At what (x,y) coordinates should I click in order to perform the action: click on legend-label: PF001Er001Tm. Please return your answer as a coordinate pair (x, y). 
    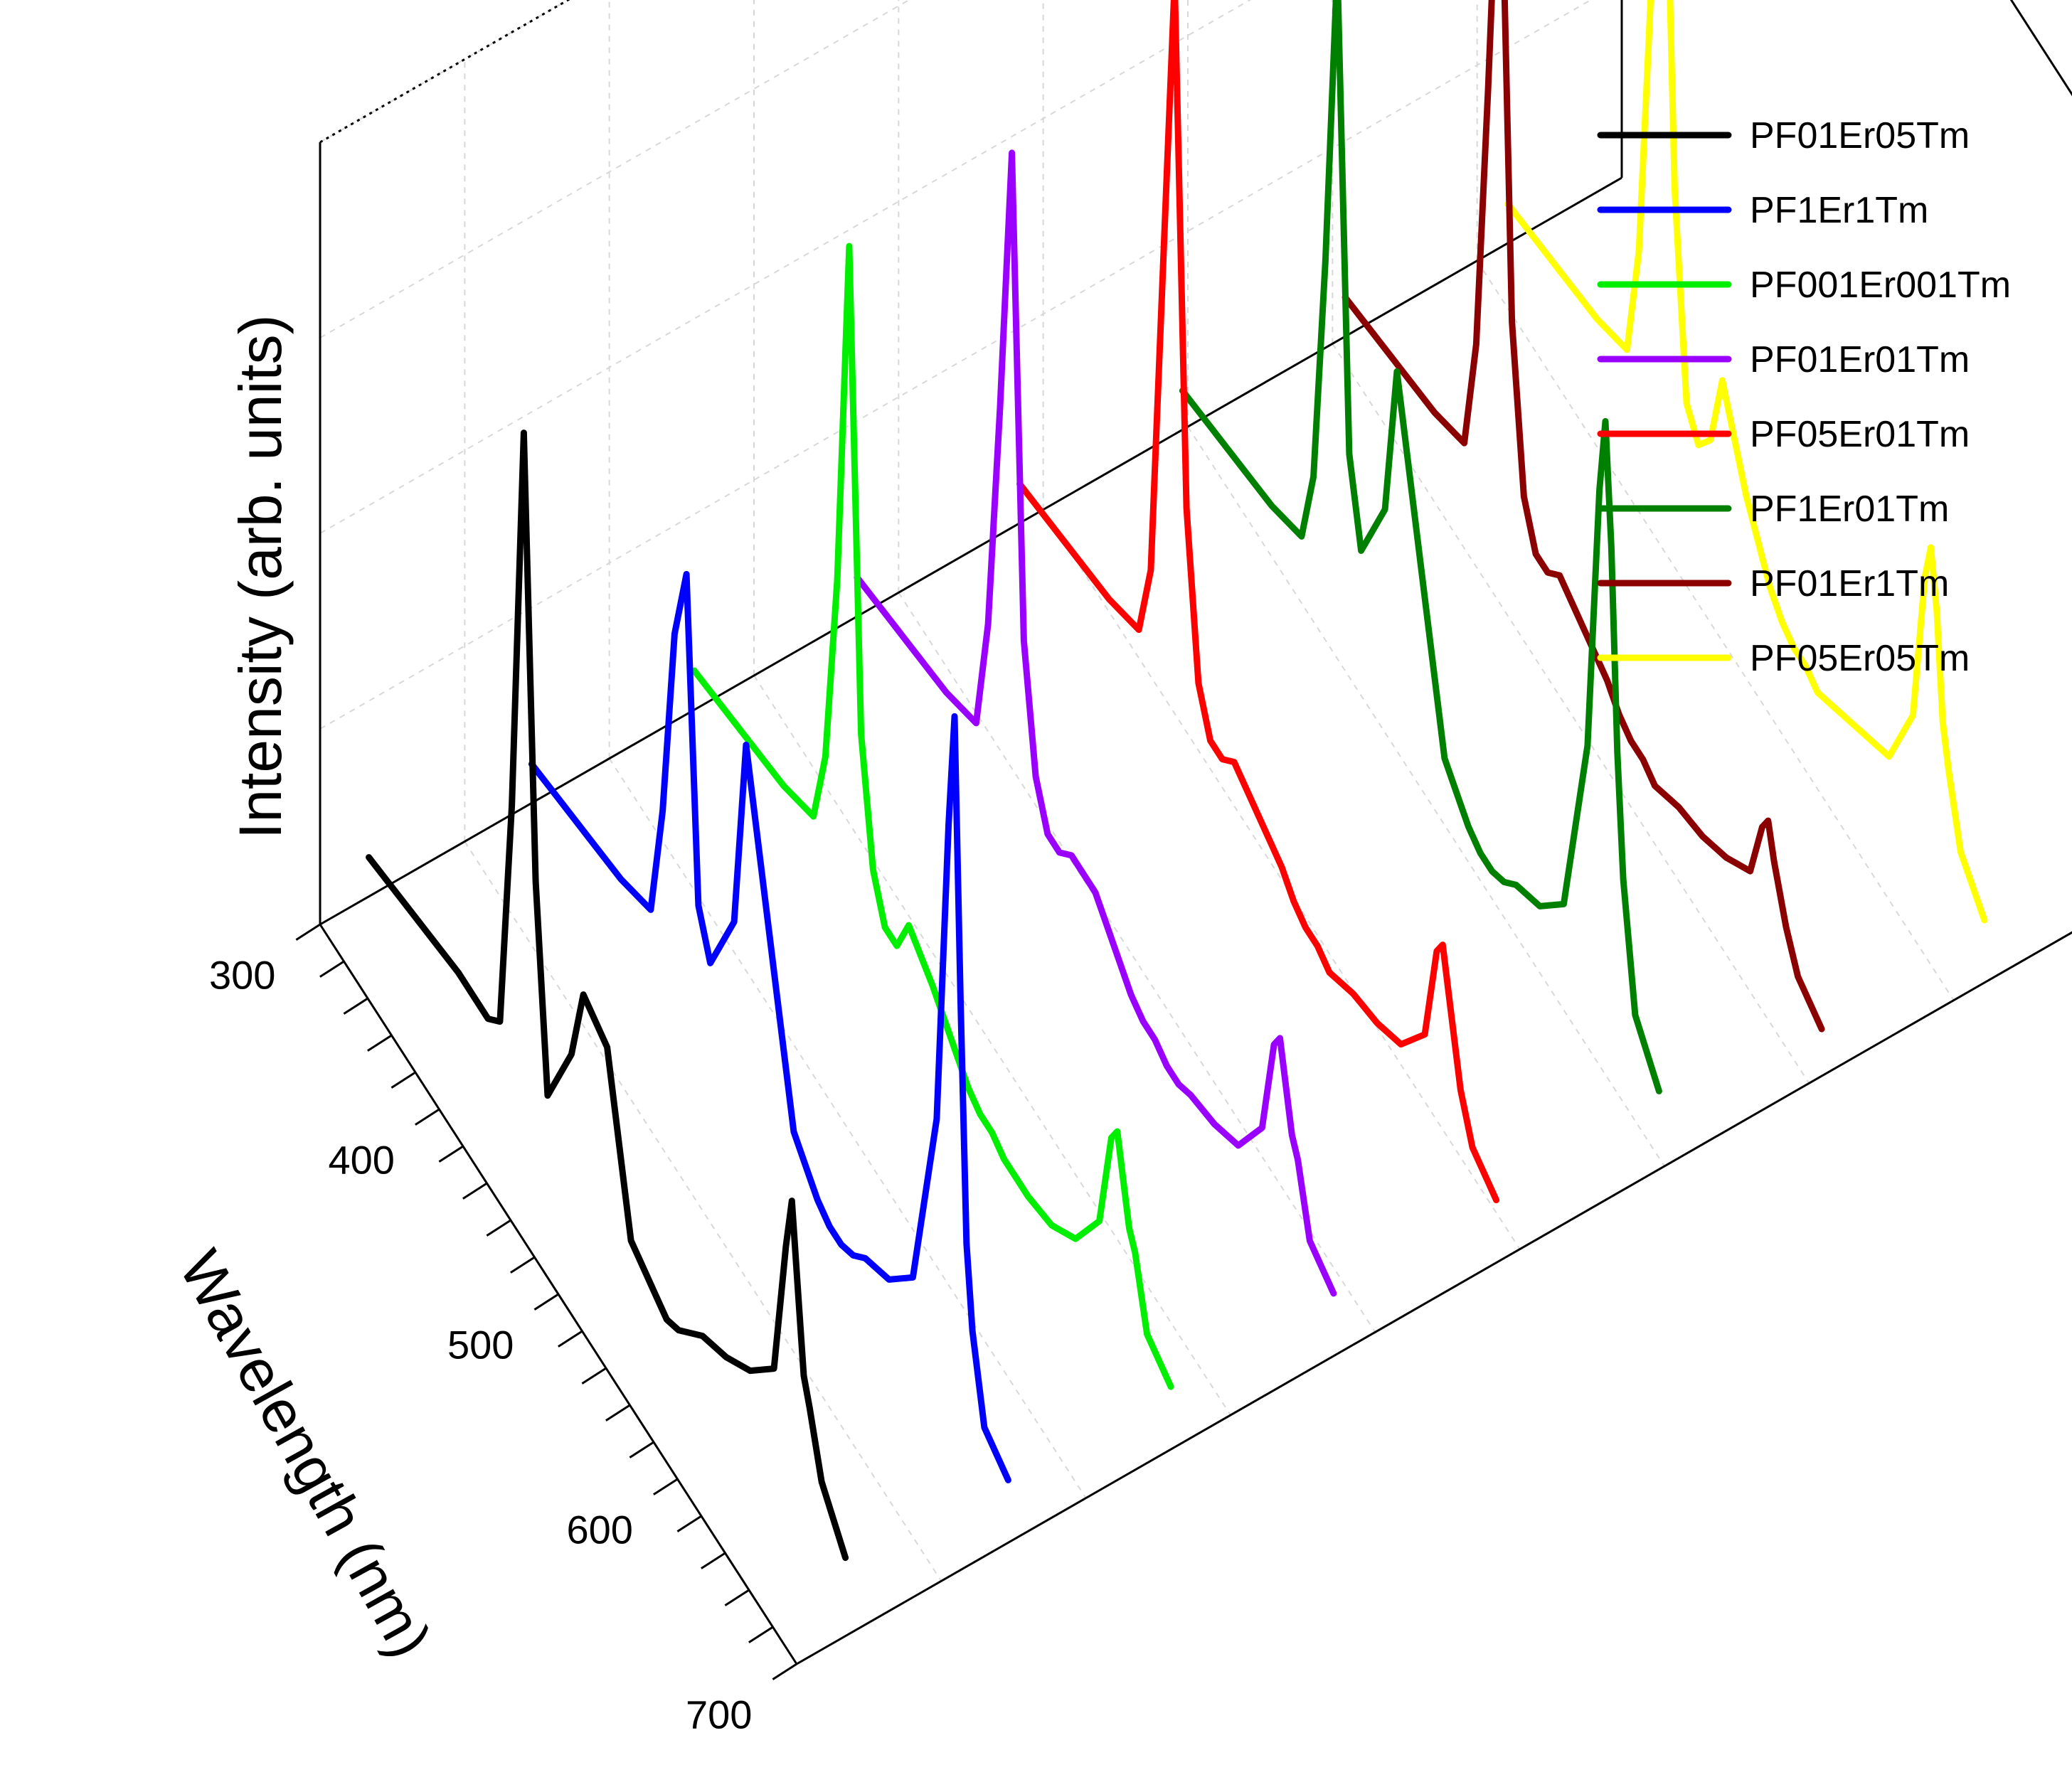
    Looking at the image, I should click on (1880, 285).